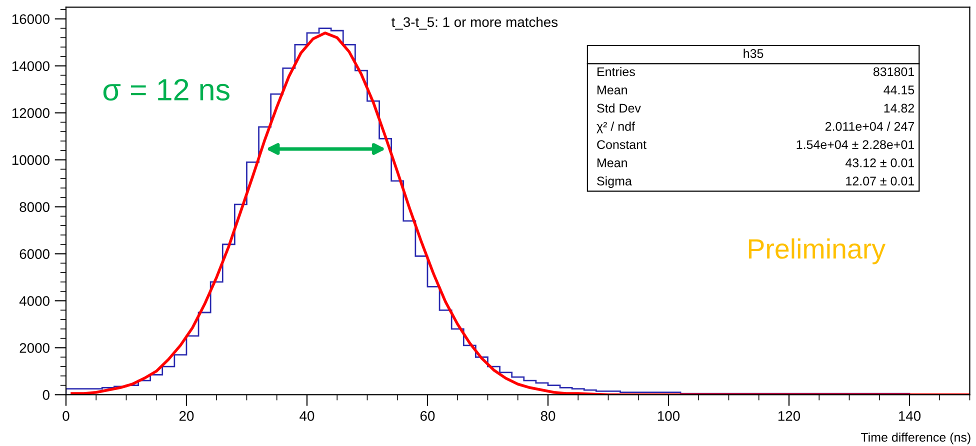  Describe the element at coordinates (31, 113) in the screenshot. I see `y-tick-label: 12000` at that location.